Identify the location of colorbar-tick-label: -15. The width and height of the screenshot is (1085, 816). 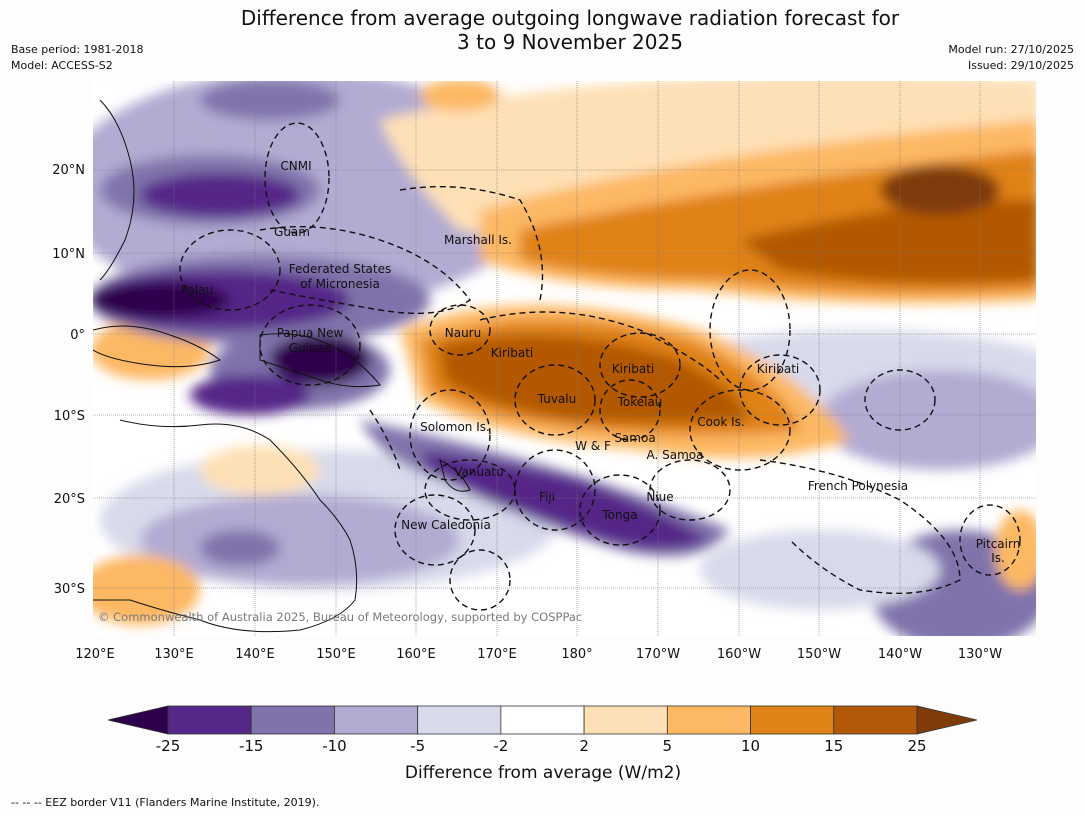
(251, 746).